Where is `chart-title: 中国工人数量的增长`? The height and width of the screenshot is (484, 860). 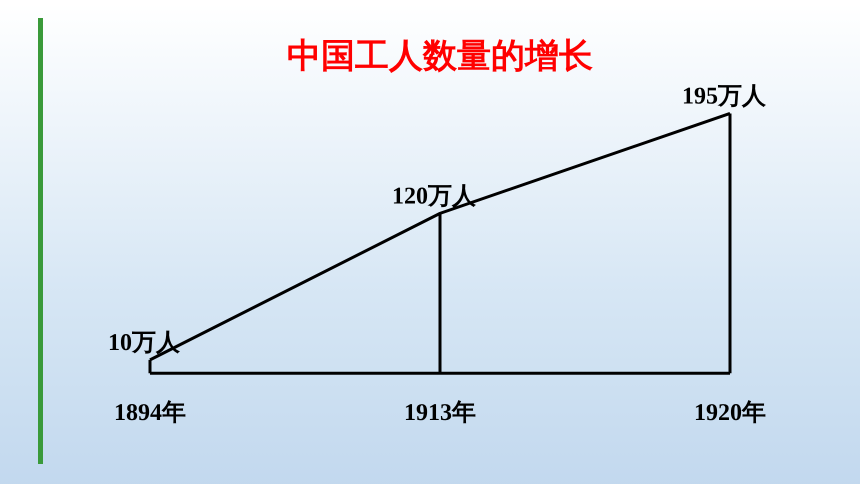 chart-title: 中国工人数量的增长 is located at coordinates (440, 57).